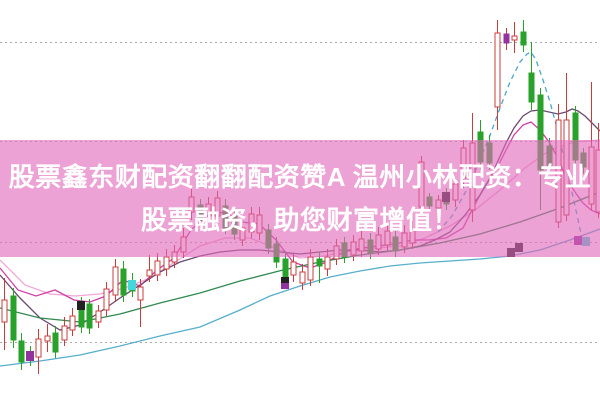  What do you see at coordinates (132, 285) in the screenshot?
I see `marker-cyan` at bounding box center [132, 285].